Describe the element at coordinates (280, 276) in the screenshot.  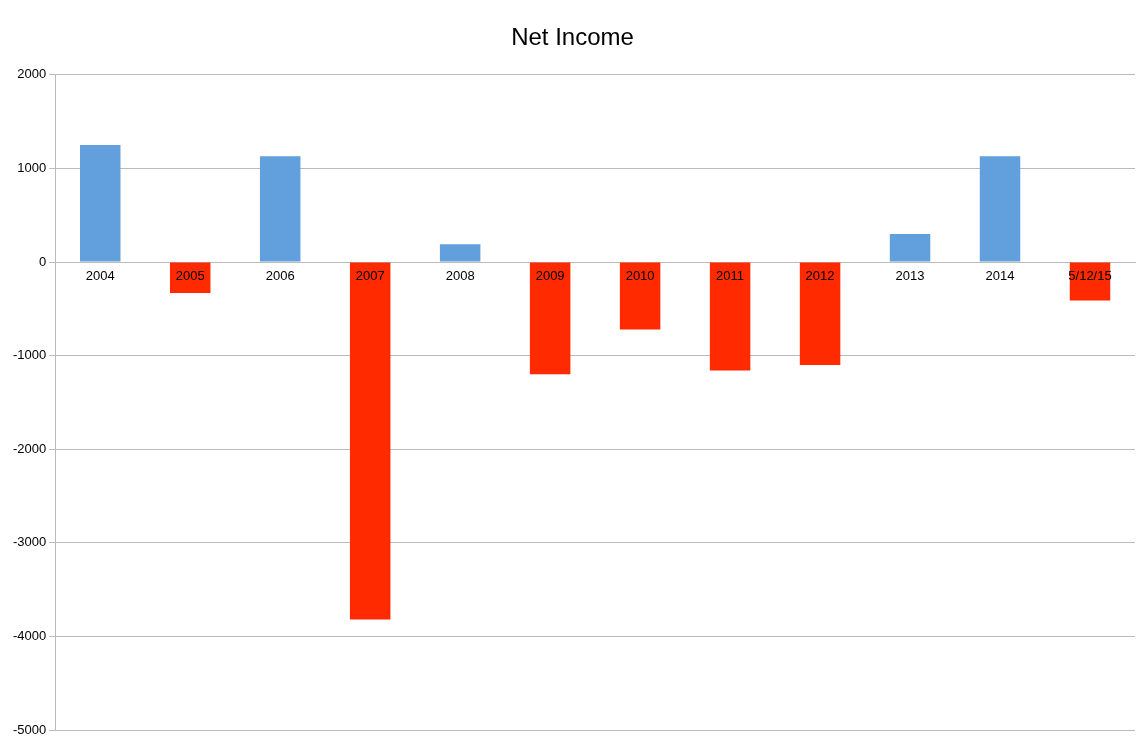
I see `x-tick-label: 2006` at that location.